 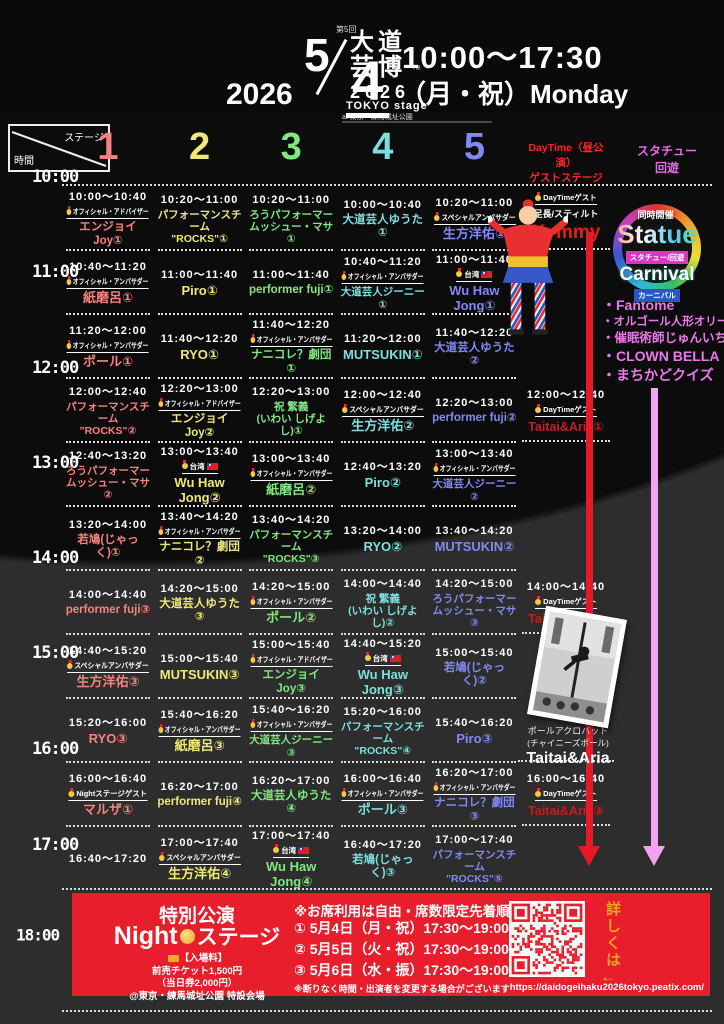 What do you see at coordinates (474, 234) in the screenshot?
I see `performer-name: 生方洋佑①` at bounding box center [474, 234].